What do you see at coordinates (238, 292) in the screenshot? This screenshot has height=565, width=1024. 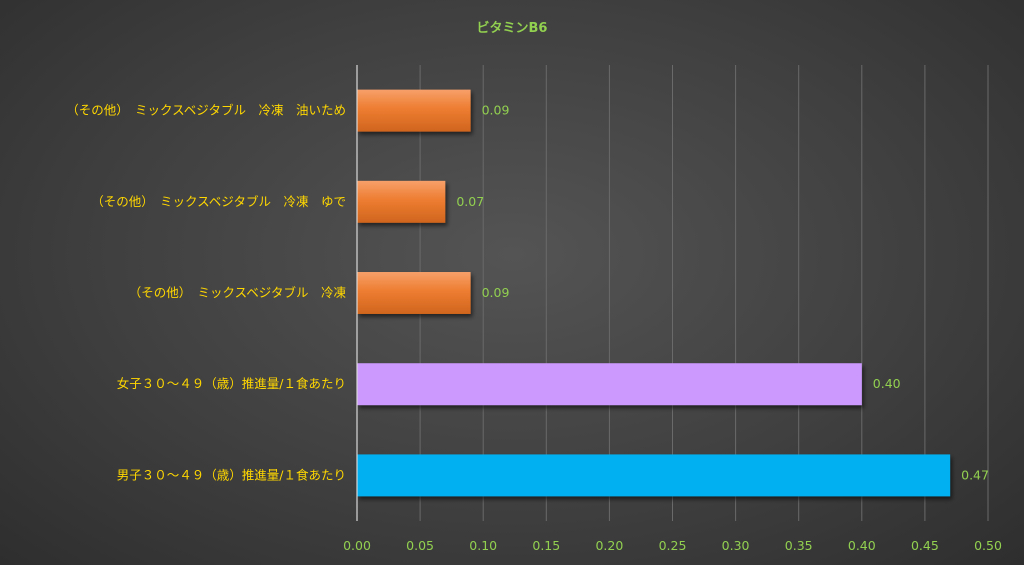 I see `category-label: （その他） ミックスベジタブル 冷凍` at bounding box center [238, 292].